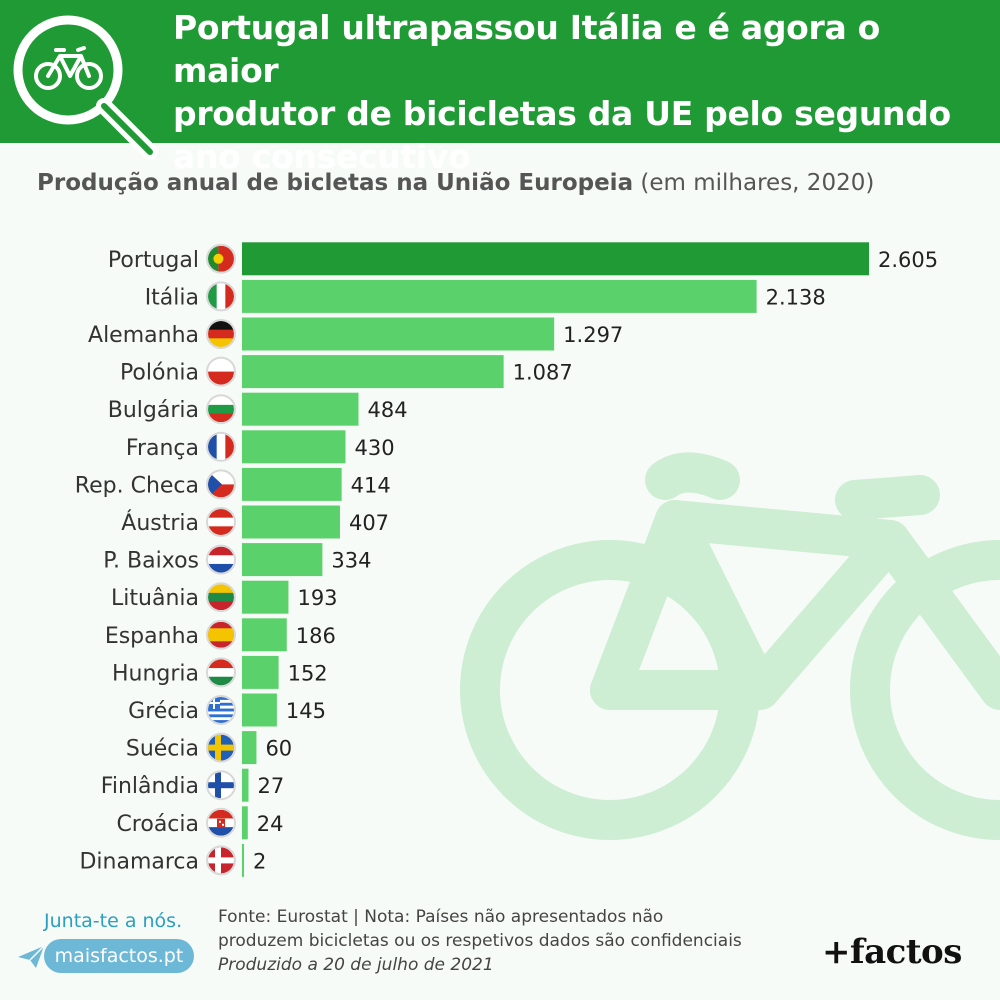 The height and width of the screenshot is (1000, 1000). Describe the element at coordinates (499, 296) in the screenshot. I see `bar-italy` at that location.